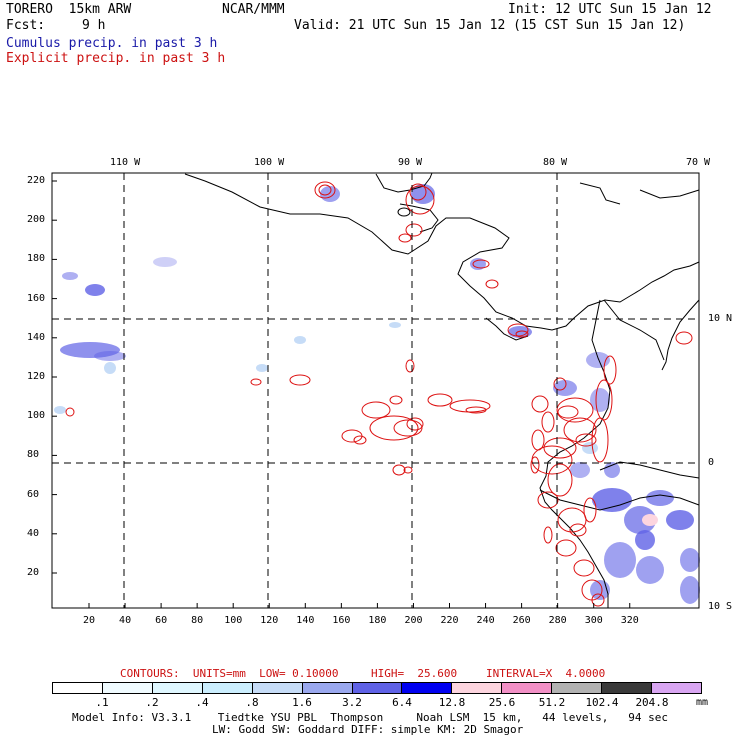 This screenshot has width=740, height=740. What do you see at coordinates (202, 702) in the screenshot?
I see `scale-label: .4` at bounding box center [202, 702].